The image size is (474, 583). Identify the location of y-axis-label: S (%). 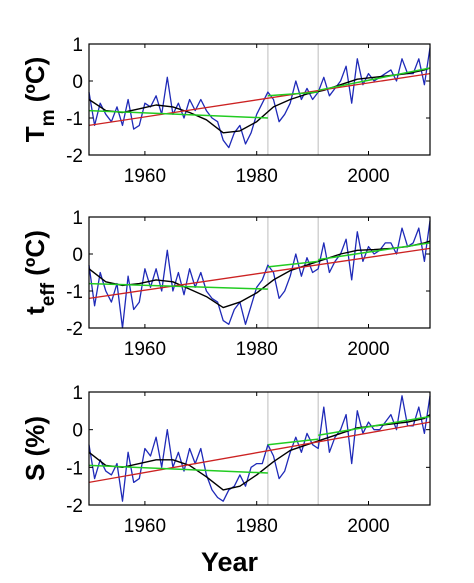
(35, 448).